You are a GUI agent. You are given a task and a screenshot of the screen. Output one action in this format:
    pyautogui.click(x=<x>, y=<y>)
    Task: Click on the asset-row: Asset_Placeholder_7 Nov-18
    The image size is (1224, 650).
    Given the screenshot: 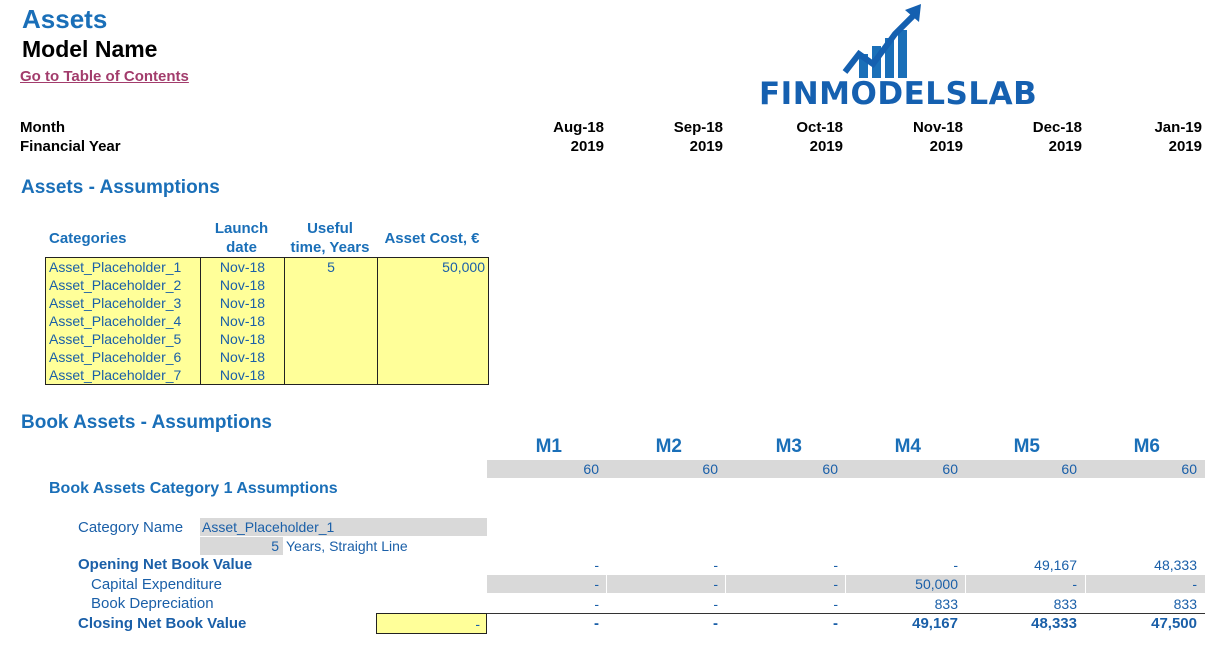 What is the action you would take?
    pyautogui.click(x=267, y=375)
    